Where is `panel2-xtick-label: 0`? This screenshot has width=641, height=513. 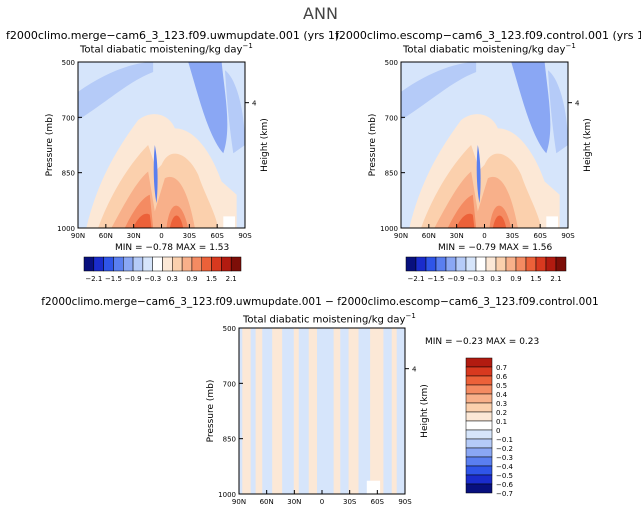 panel2-xtick-label: 0 is located at coordinates (484, 236).